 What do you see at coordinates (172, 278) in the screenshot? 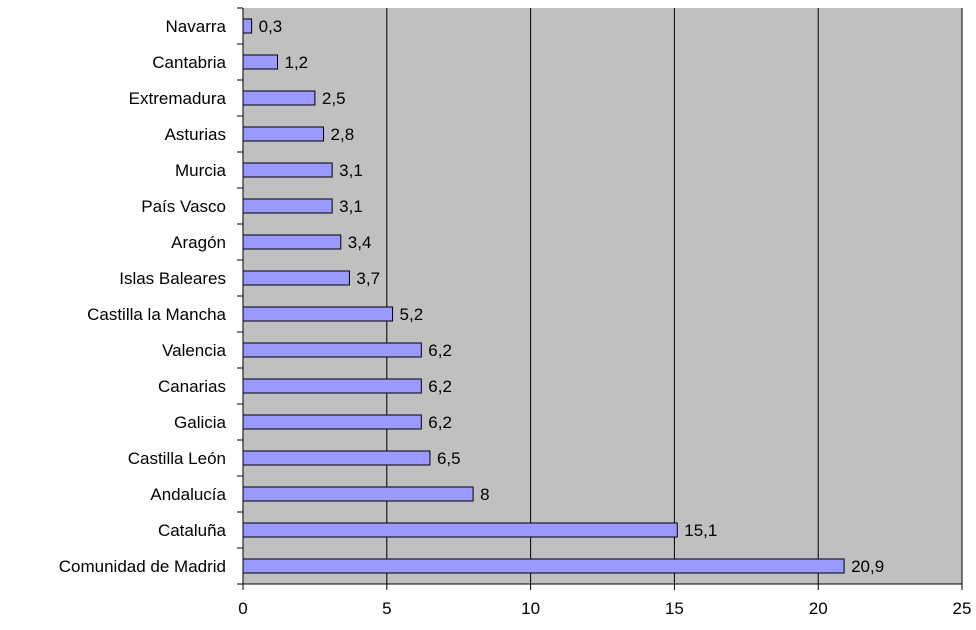
I see `category-label: Islas Baleares` at bounding box center [172, 278].